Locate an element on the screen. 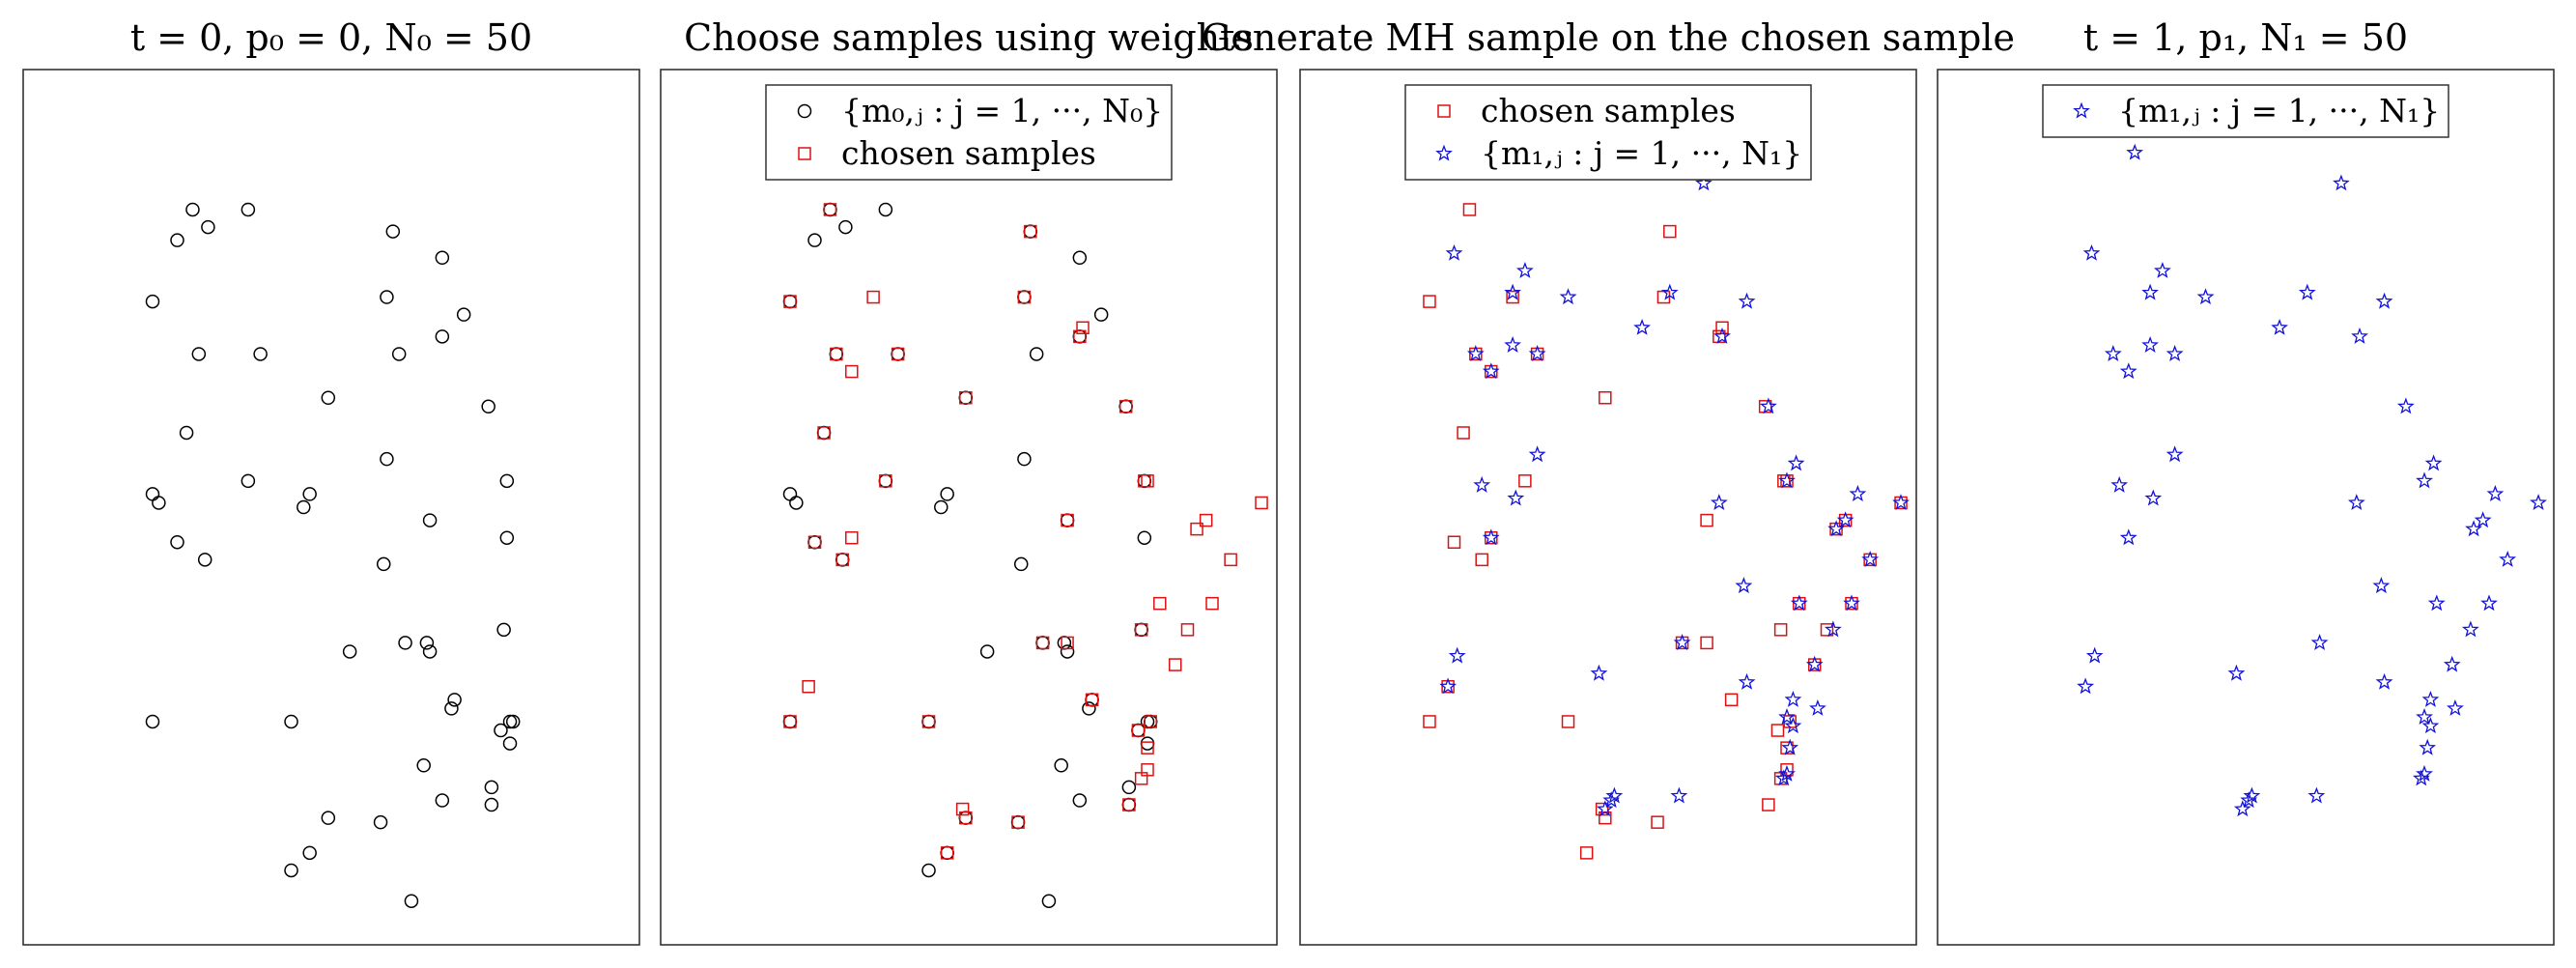 The image size is (2576, 968). legend: chosen samples {m₁,ⱼ : j = 1, ···, N₁} is located at coordinates (1608, 132).